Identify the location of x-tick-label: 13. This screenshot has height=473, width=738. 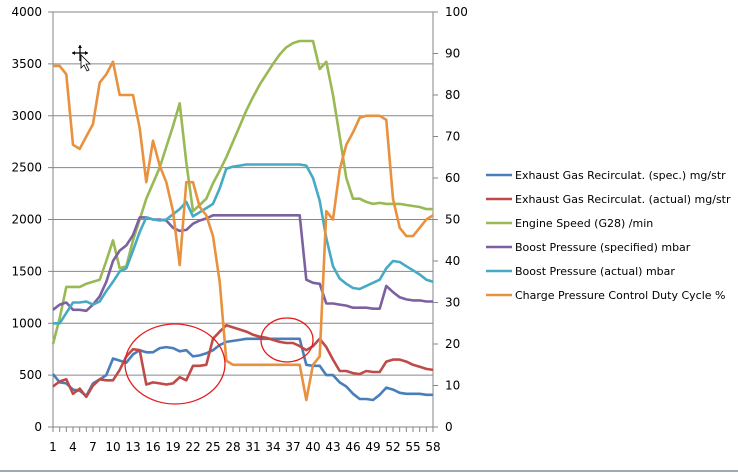
(132, 447).